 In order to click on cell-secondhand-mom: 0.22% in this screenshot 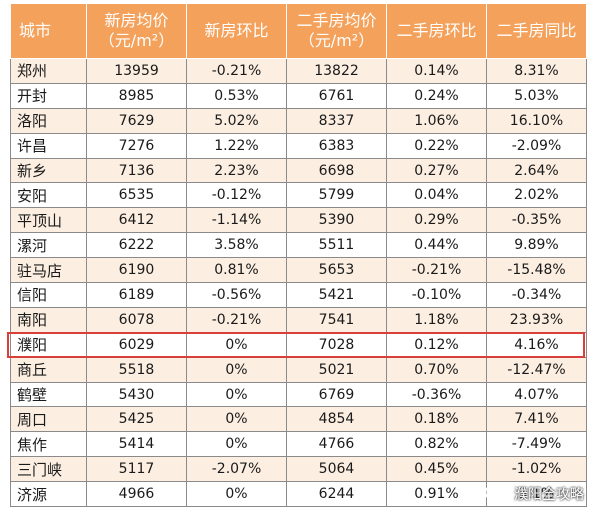, I will do `click(436, 145)`.